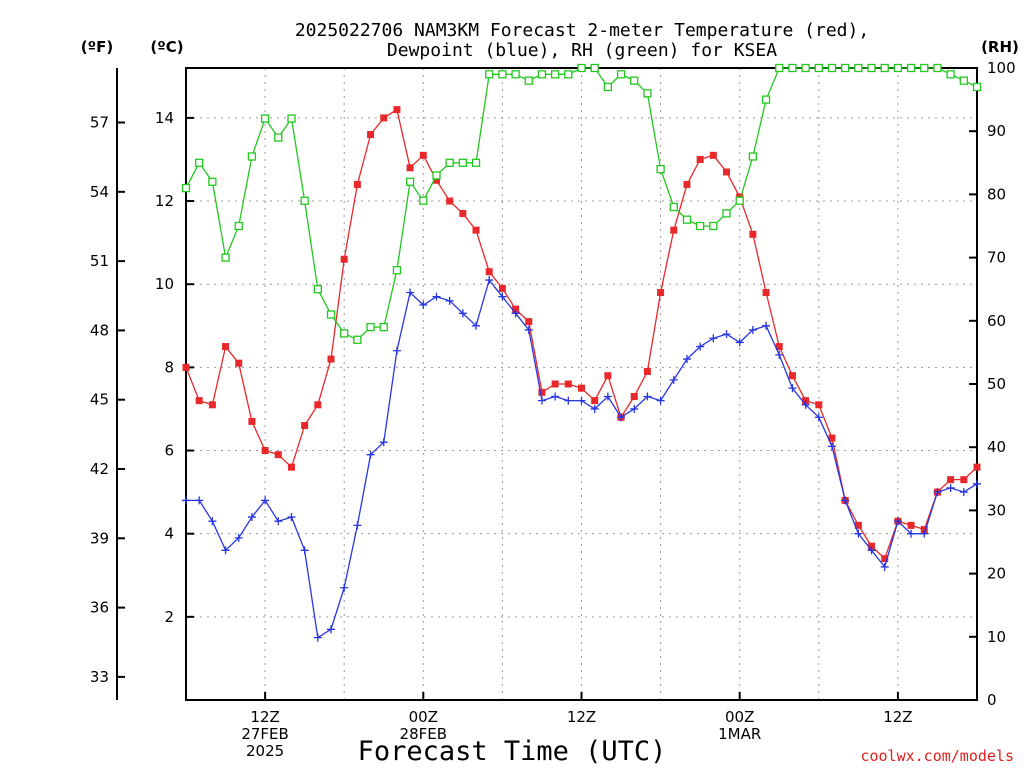 This screenshot has height=768, width=1024. What do you see at coordinates (169, 534) in the screenshot?
I see `celsius-tick-label: 4` at bounding box center [169, 534].